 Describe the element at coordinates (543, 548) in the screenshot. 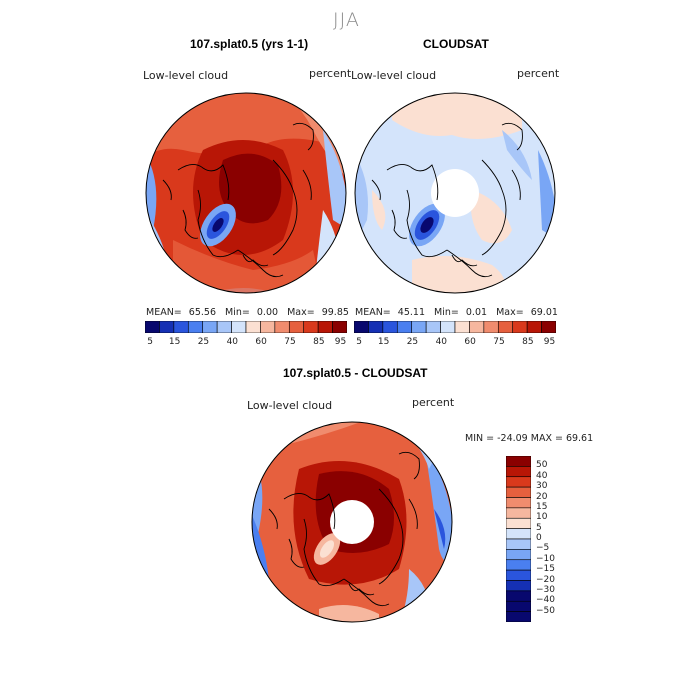

I see `colorbar-tick-label: −5` at that location.